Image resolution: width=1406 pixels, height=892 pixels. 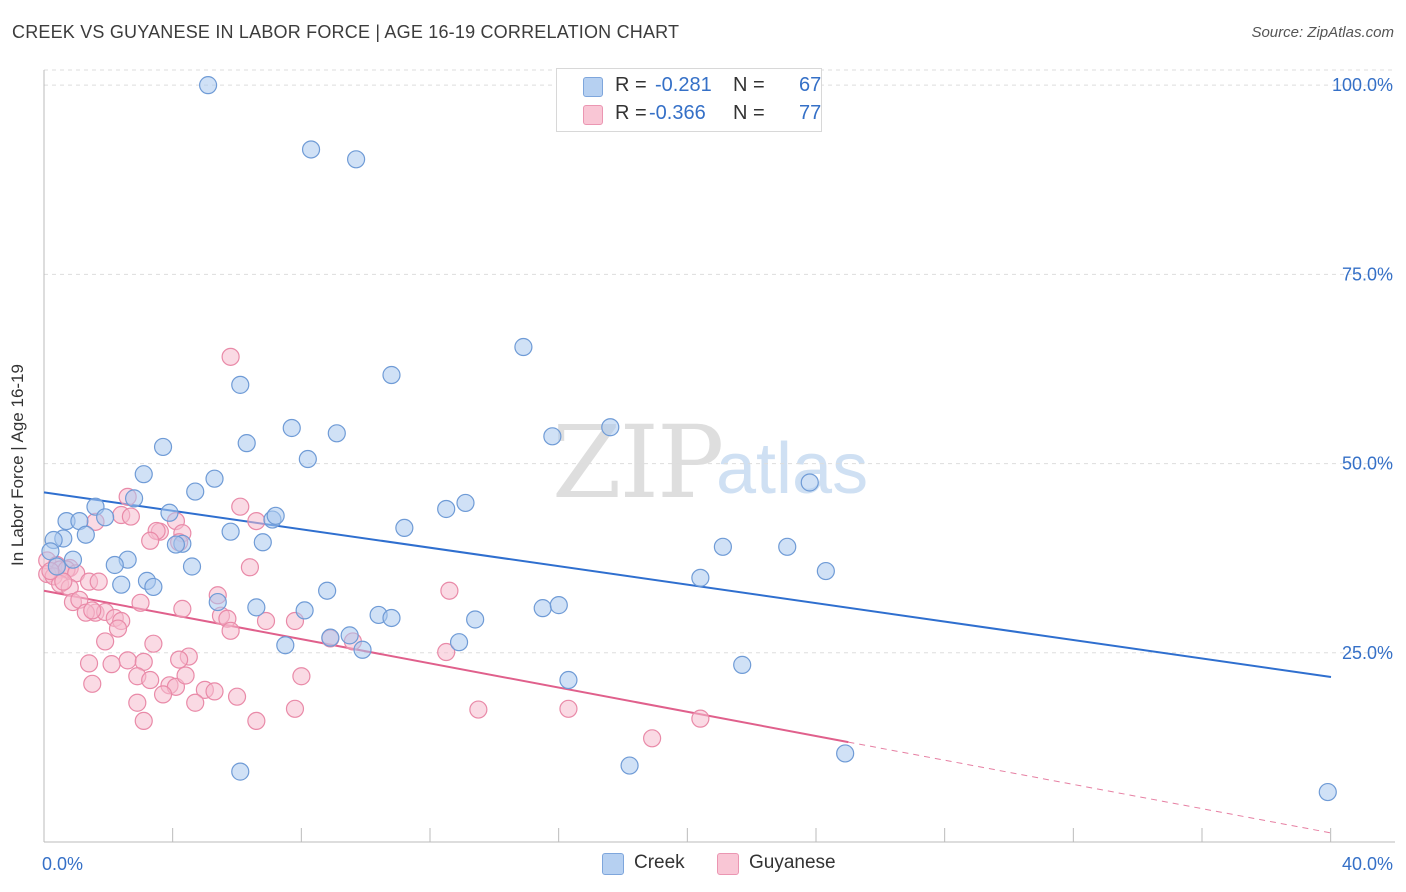 What do you see at coordinates (1090, 787) in the screenshot?
I see `guyanese-trend-extension` at bounding box center [1090, 787].